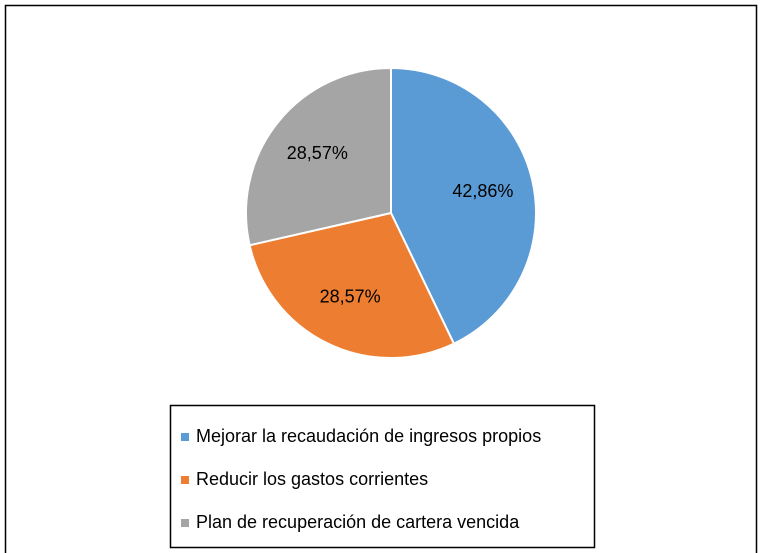  I want to click on legend-label: Plan de recuperación de cartera vencida, so click(358, 522).